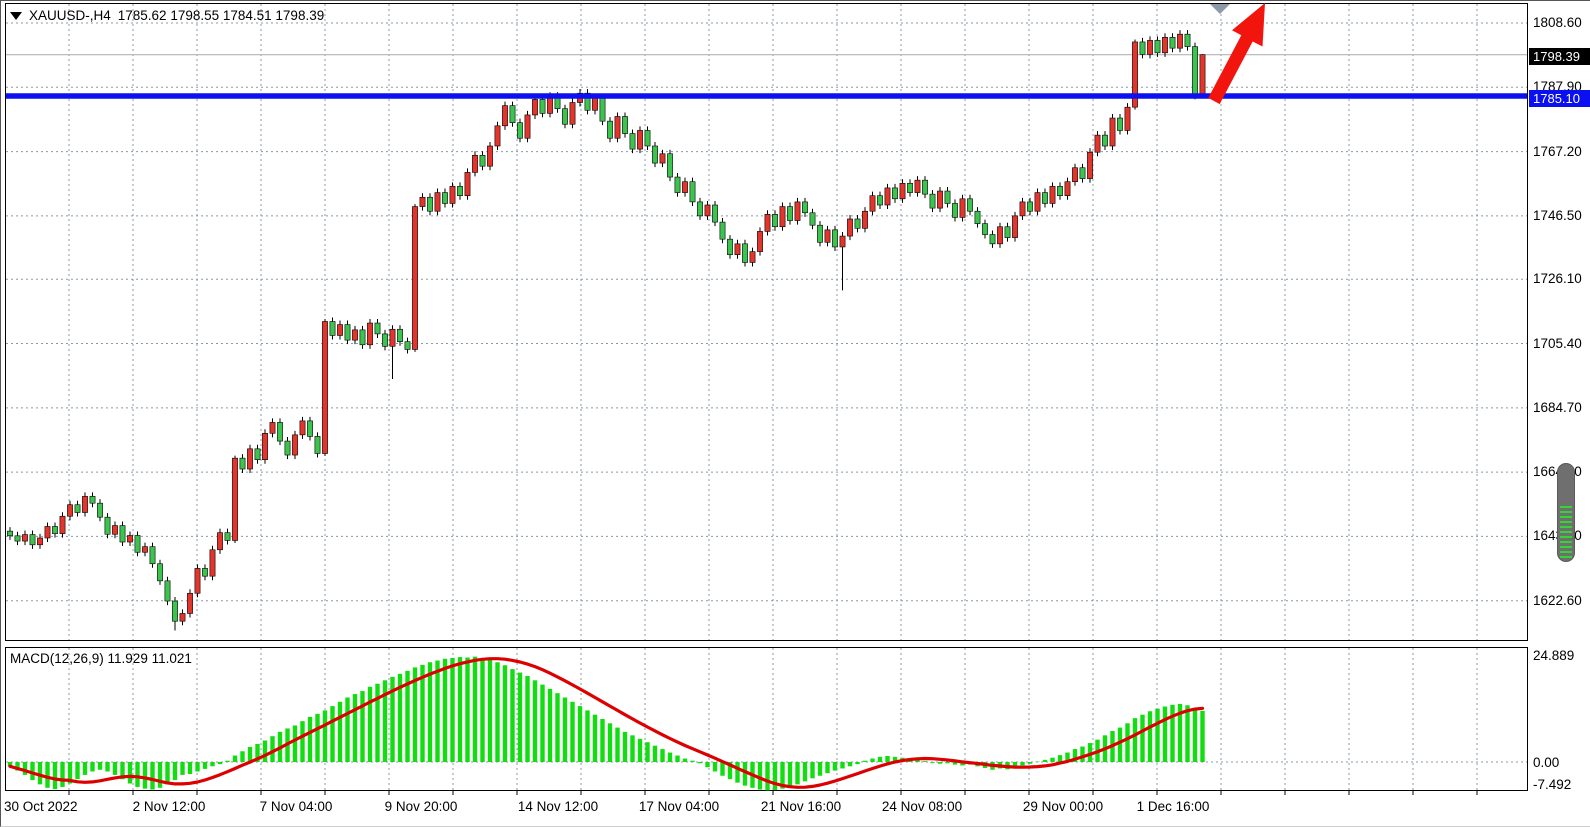 The image size is (1590, 827). I want to click on scrollbar-stripes-icon, so click(1566, 532).